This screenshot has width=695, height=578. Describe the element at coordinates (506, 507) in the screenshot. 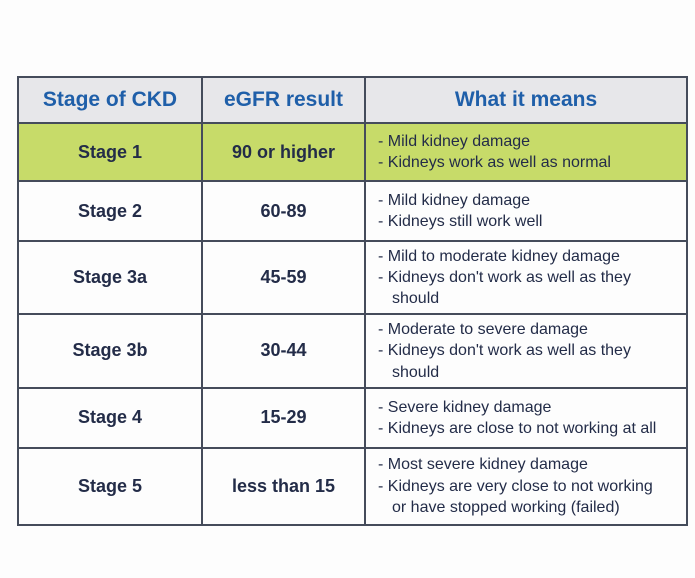

I see `meaning-line: or have stopped working (failed)` at that location.